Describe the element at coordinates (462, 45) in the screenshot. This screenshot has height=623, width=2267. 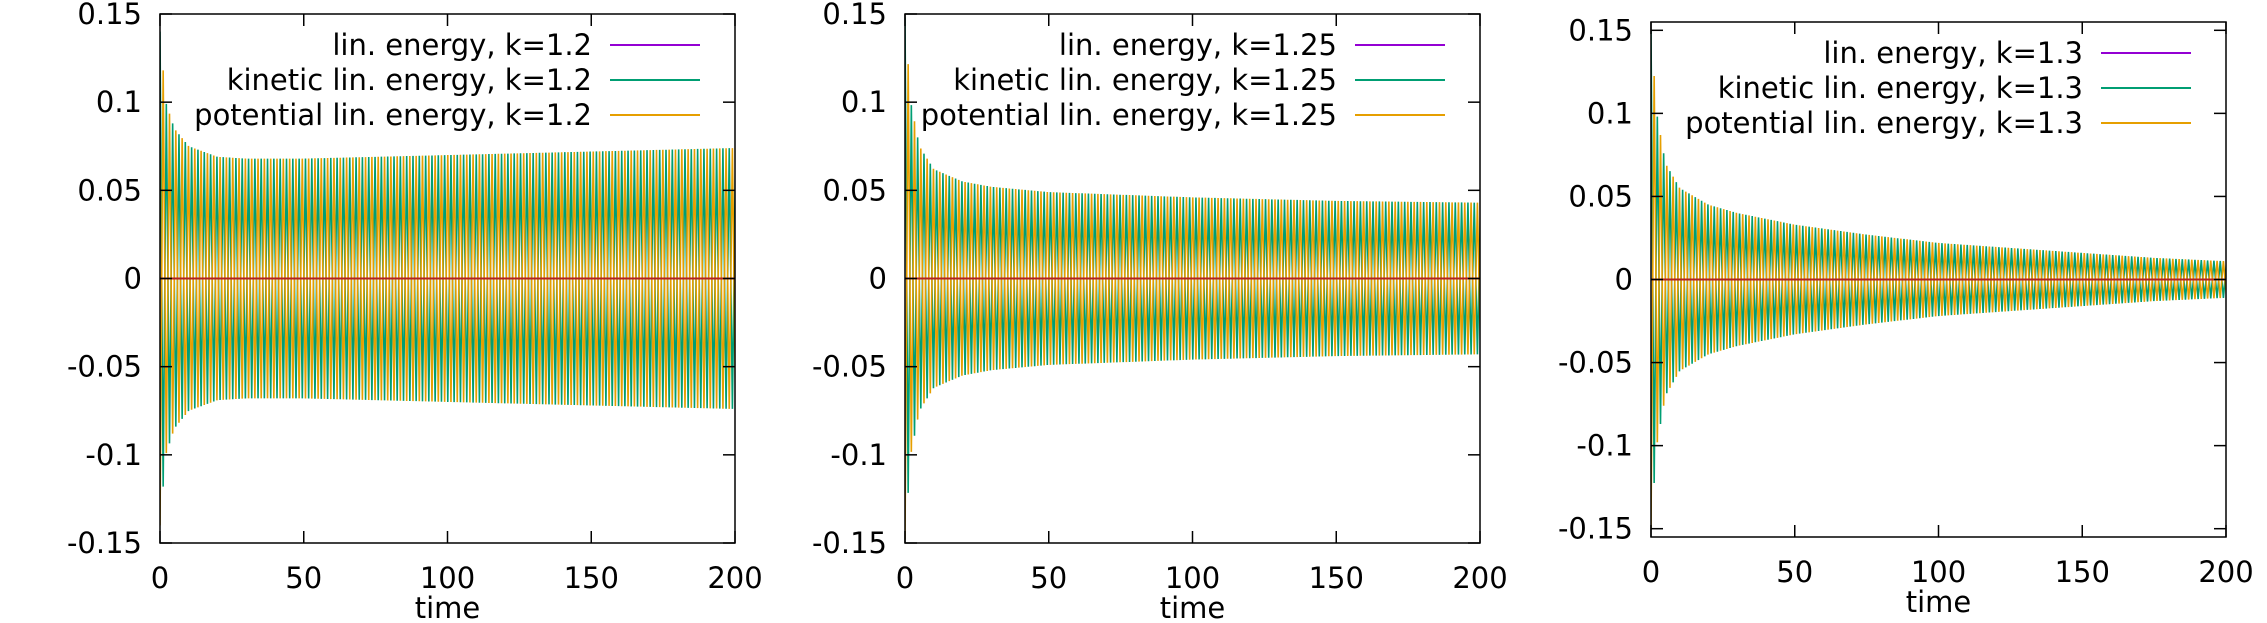
I see `legend-label: lin. energy, k=1.2` at that location.